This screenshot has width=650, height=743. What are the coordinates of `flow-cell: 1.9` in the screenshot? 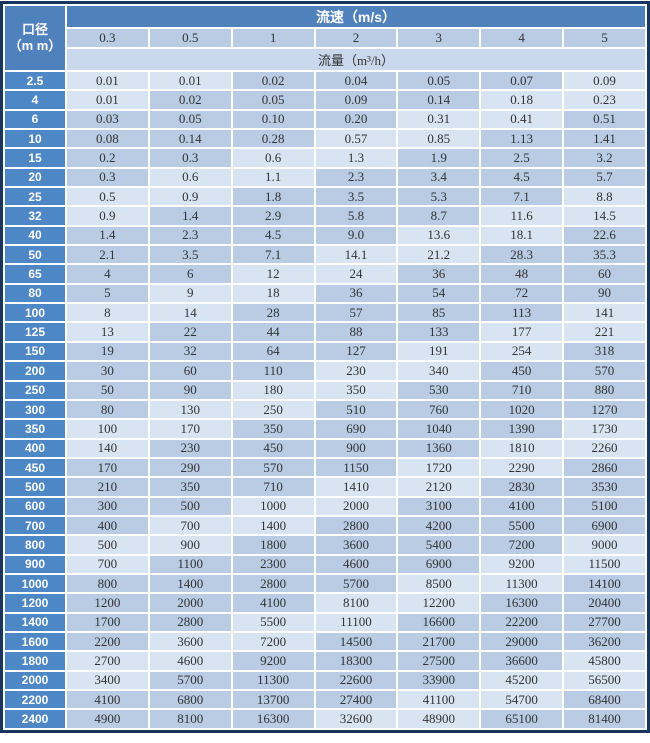 It's located at (439, 158).